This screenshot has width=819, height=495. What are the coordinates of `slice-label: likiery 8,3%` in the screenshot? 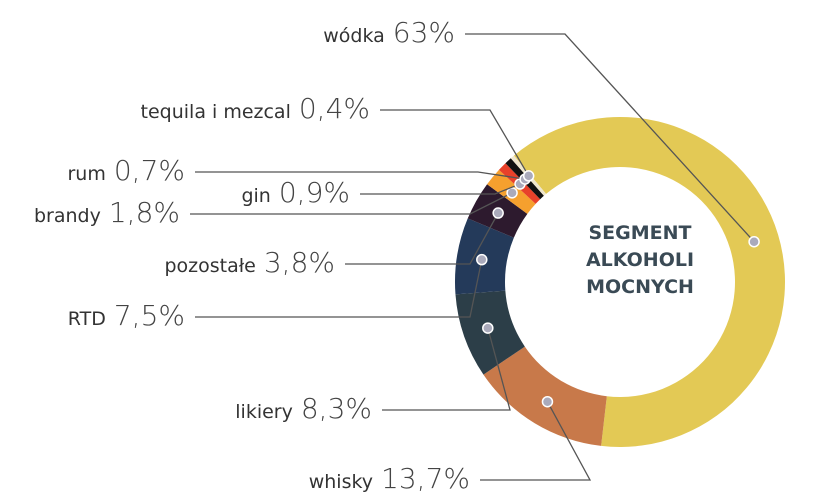 It's located at (303, 408).